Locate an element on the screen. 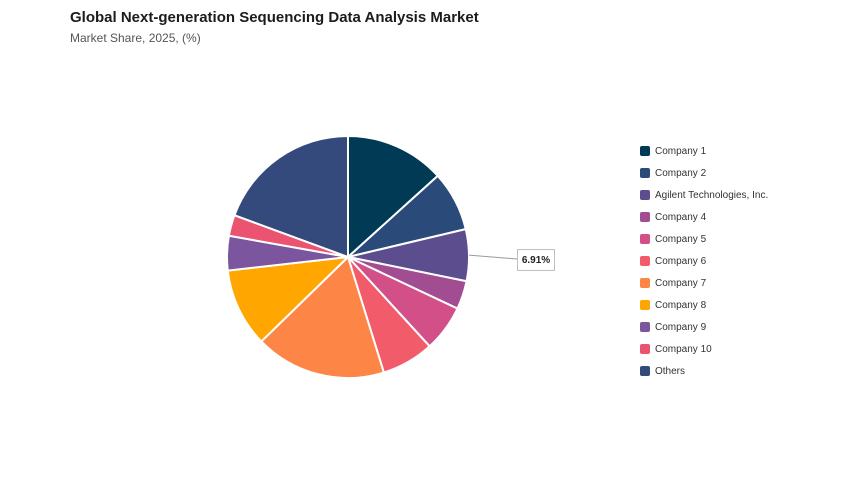  legend-item: Others is located at coordinates (704, 371).